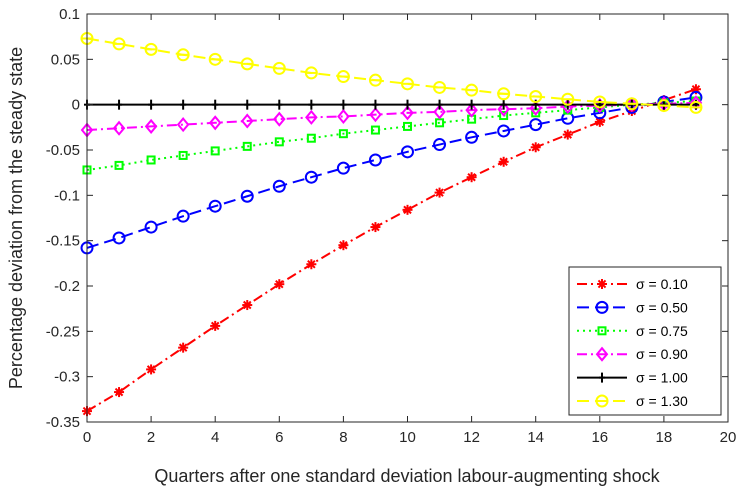  Describe the element at coordinates (69, 14) in the screenshot. I see `y-tick-label: 0.1` at that location.